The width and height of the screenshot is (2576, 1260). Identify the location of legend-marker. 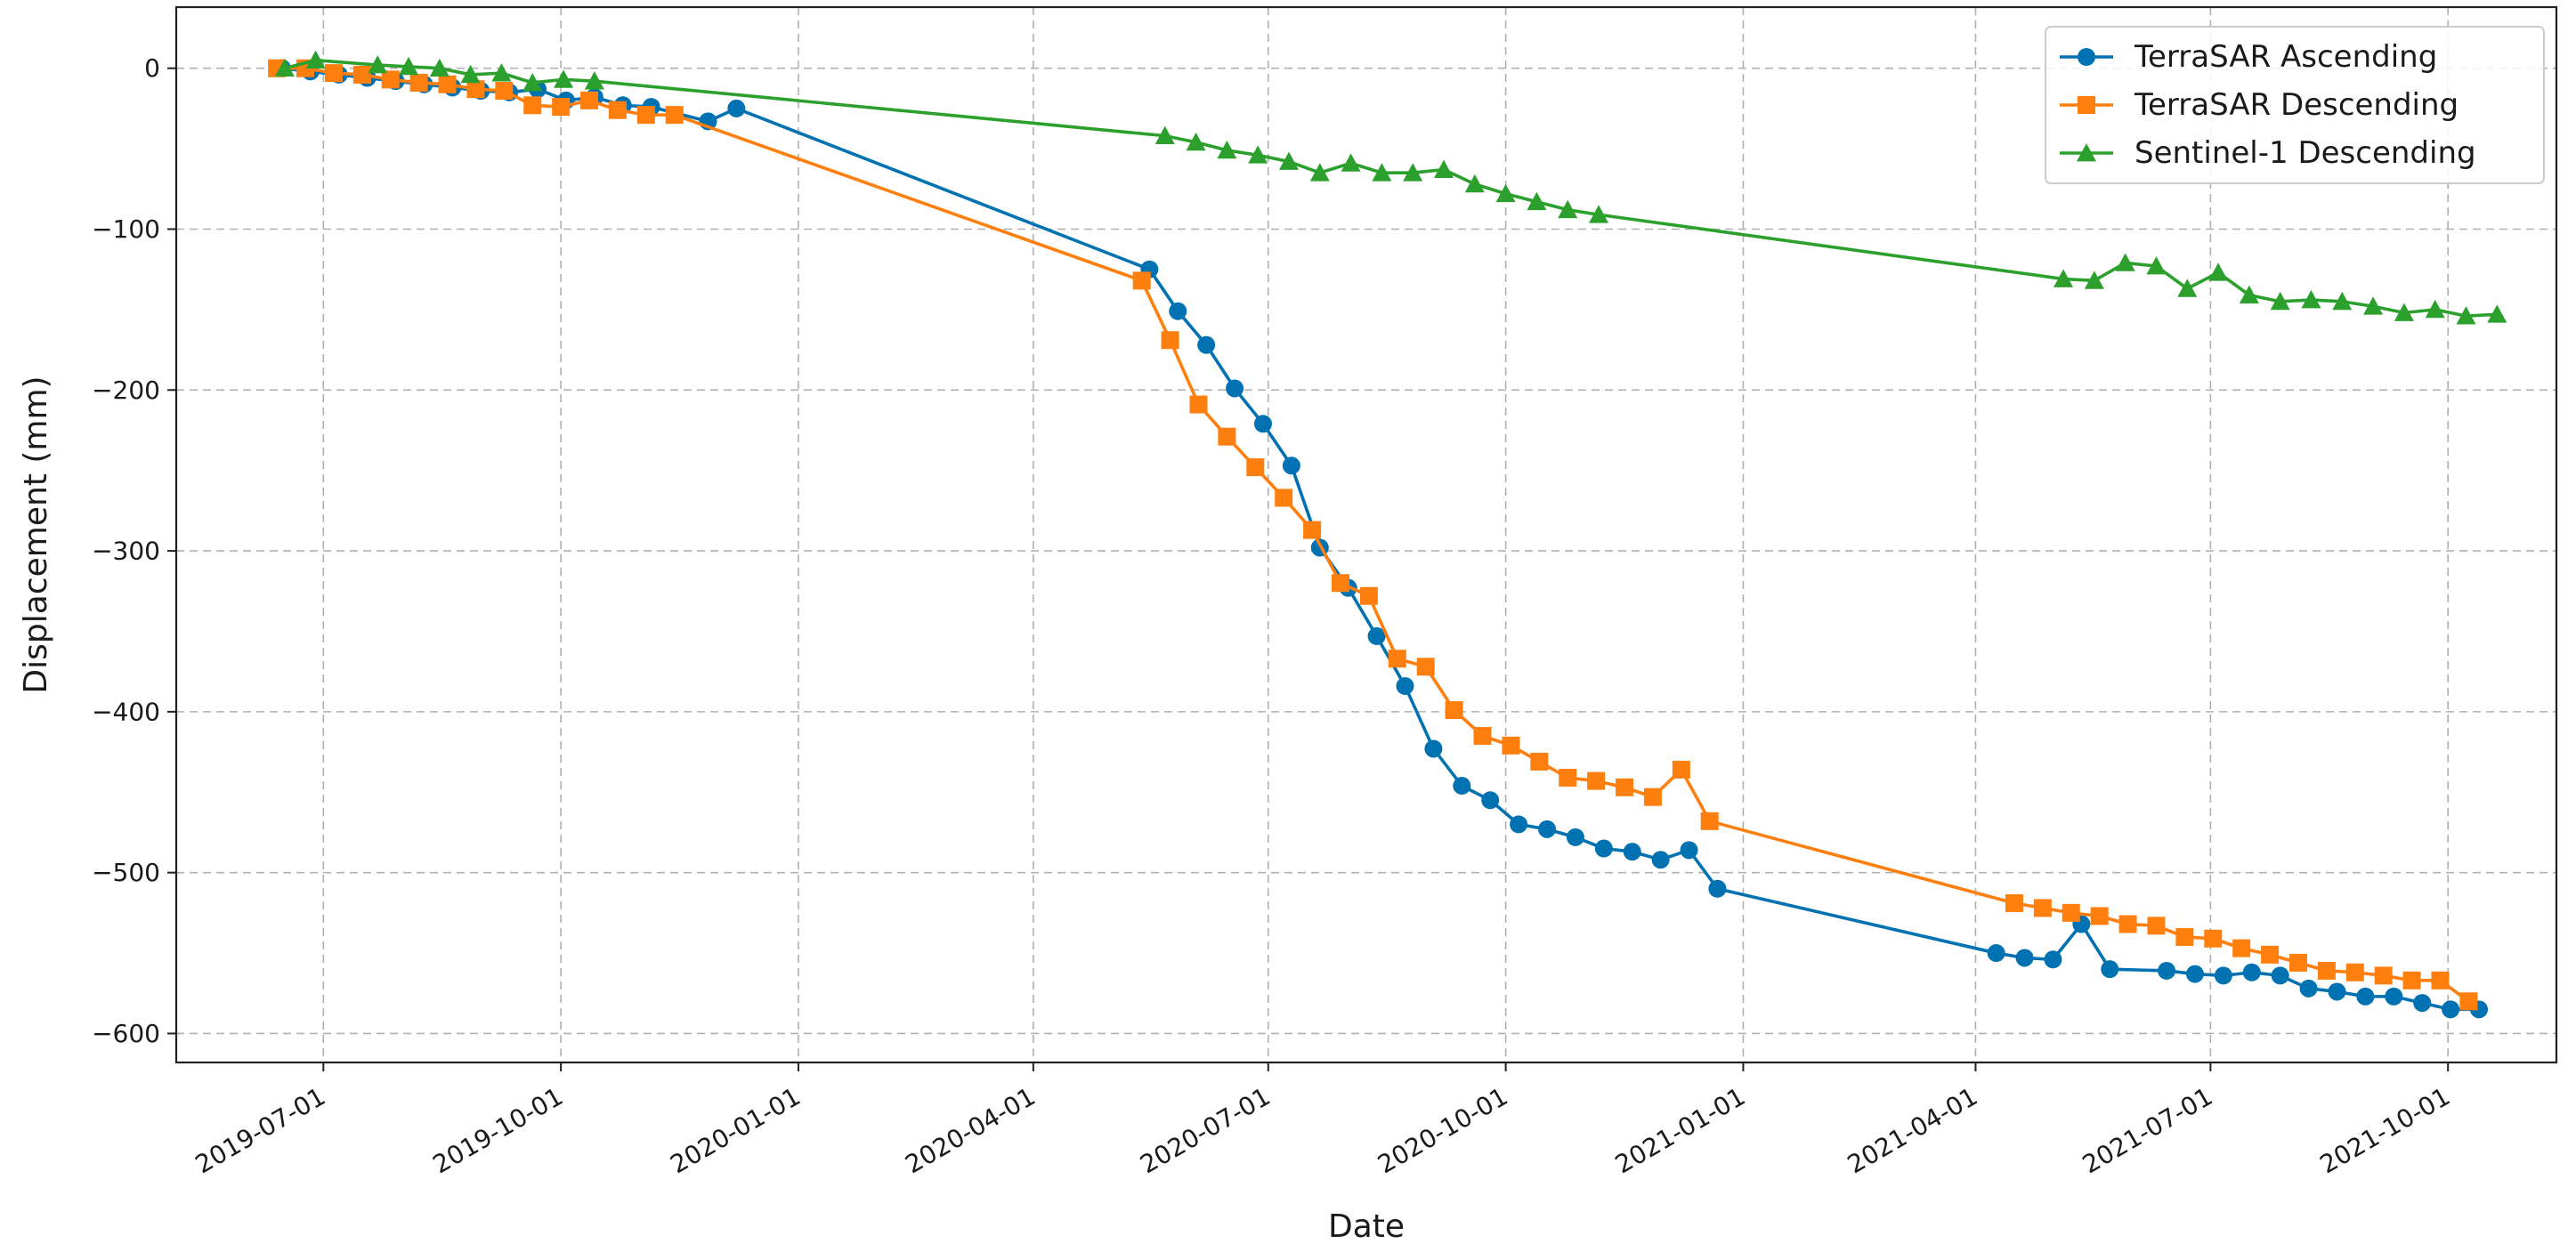
(2087, 57).